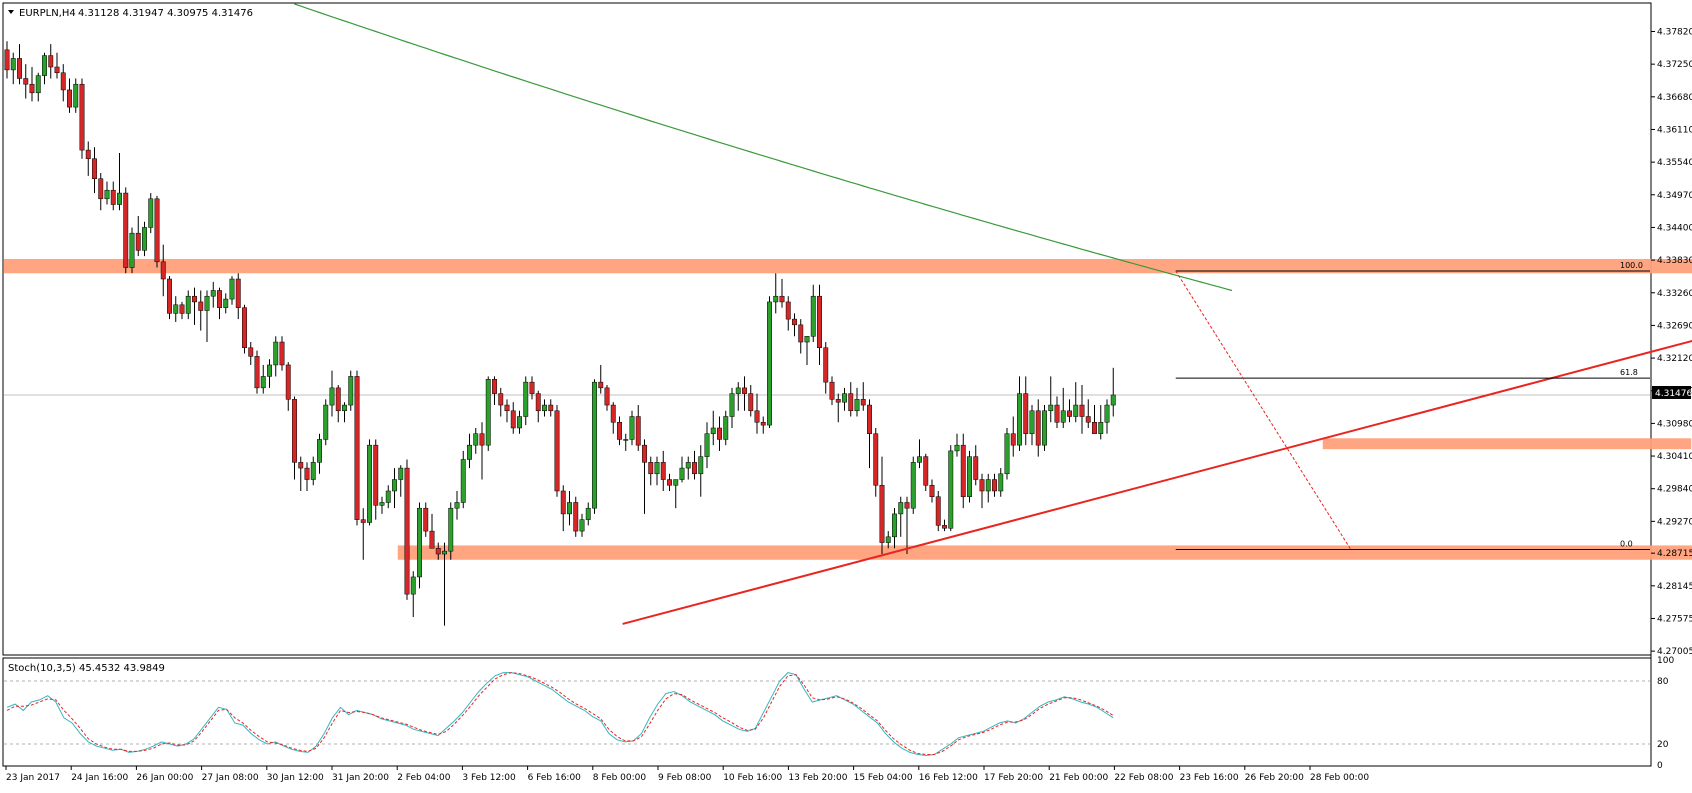  Describe the element at coordinates (1674, 261) in the screenshot. I see `price-tick-label: 4.33830` at that location.